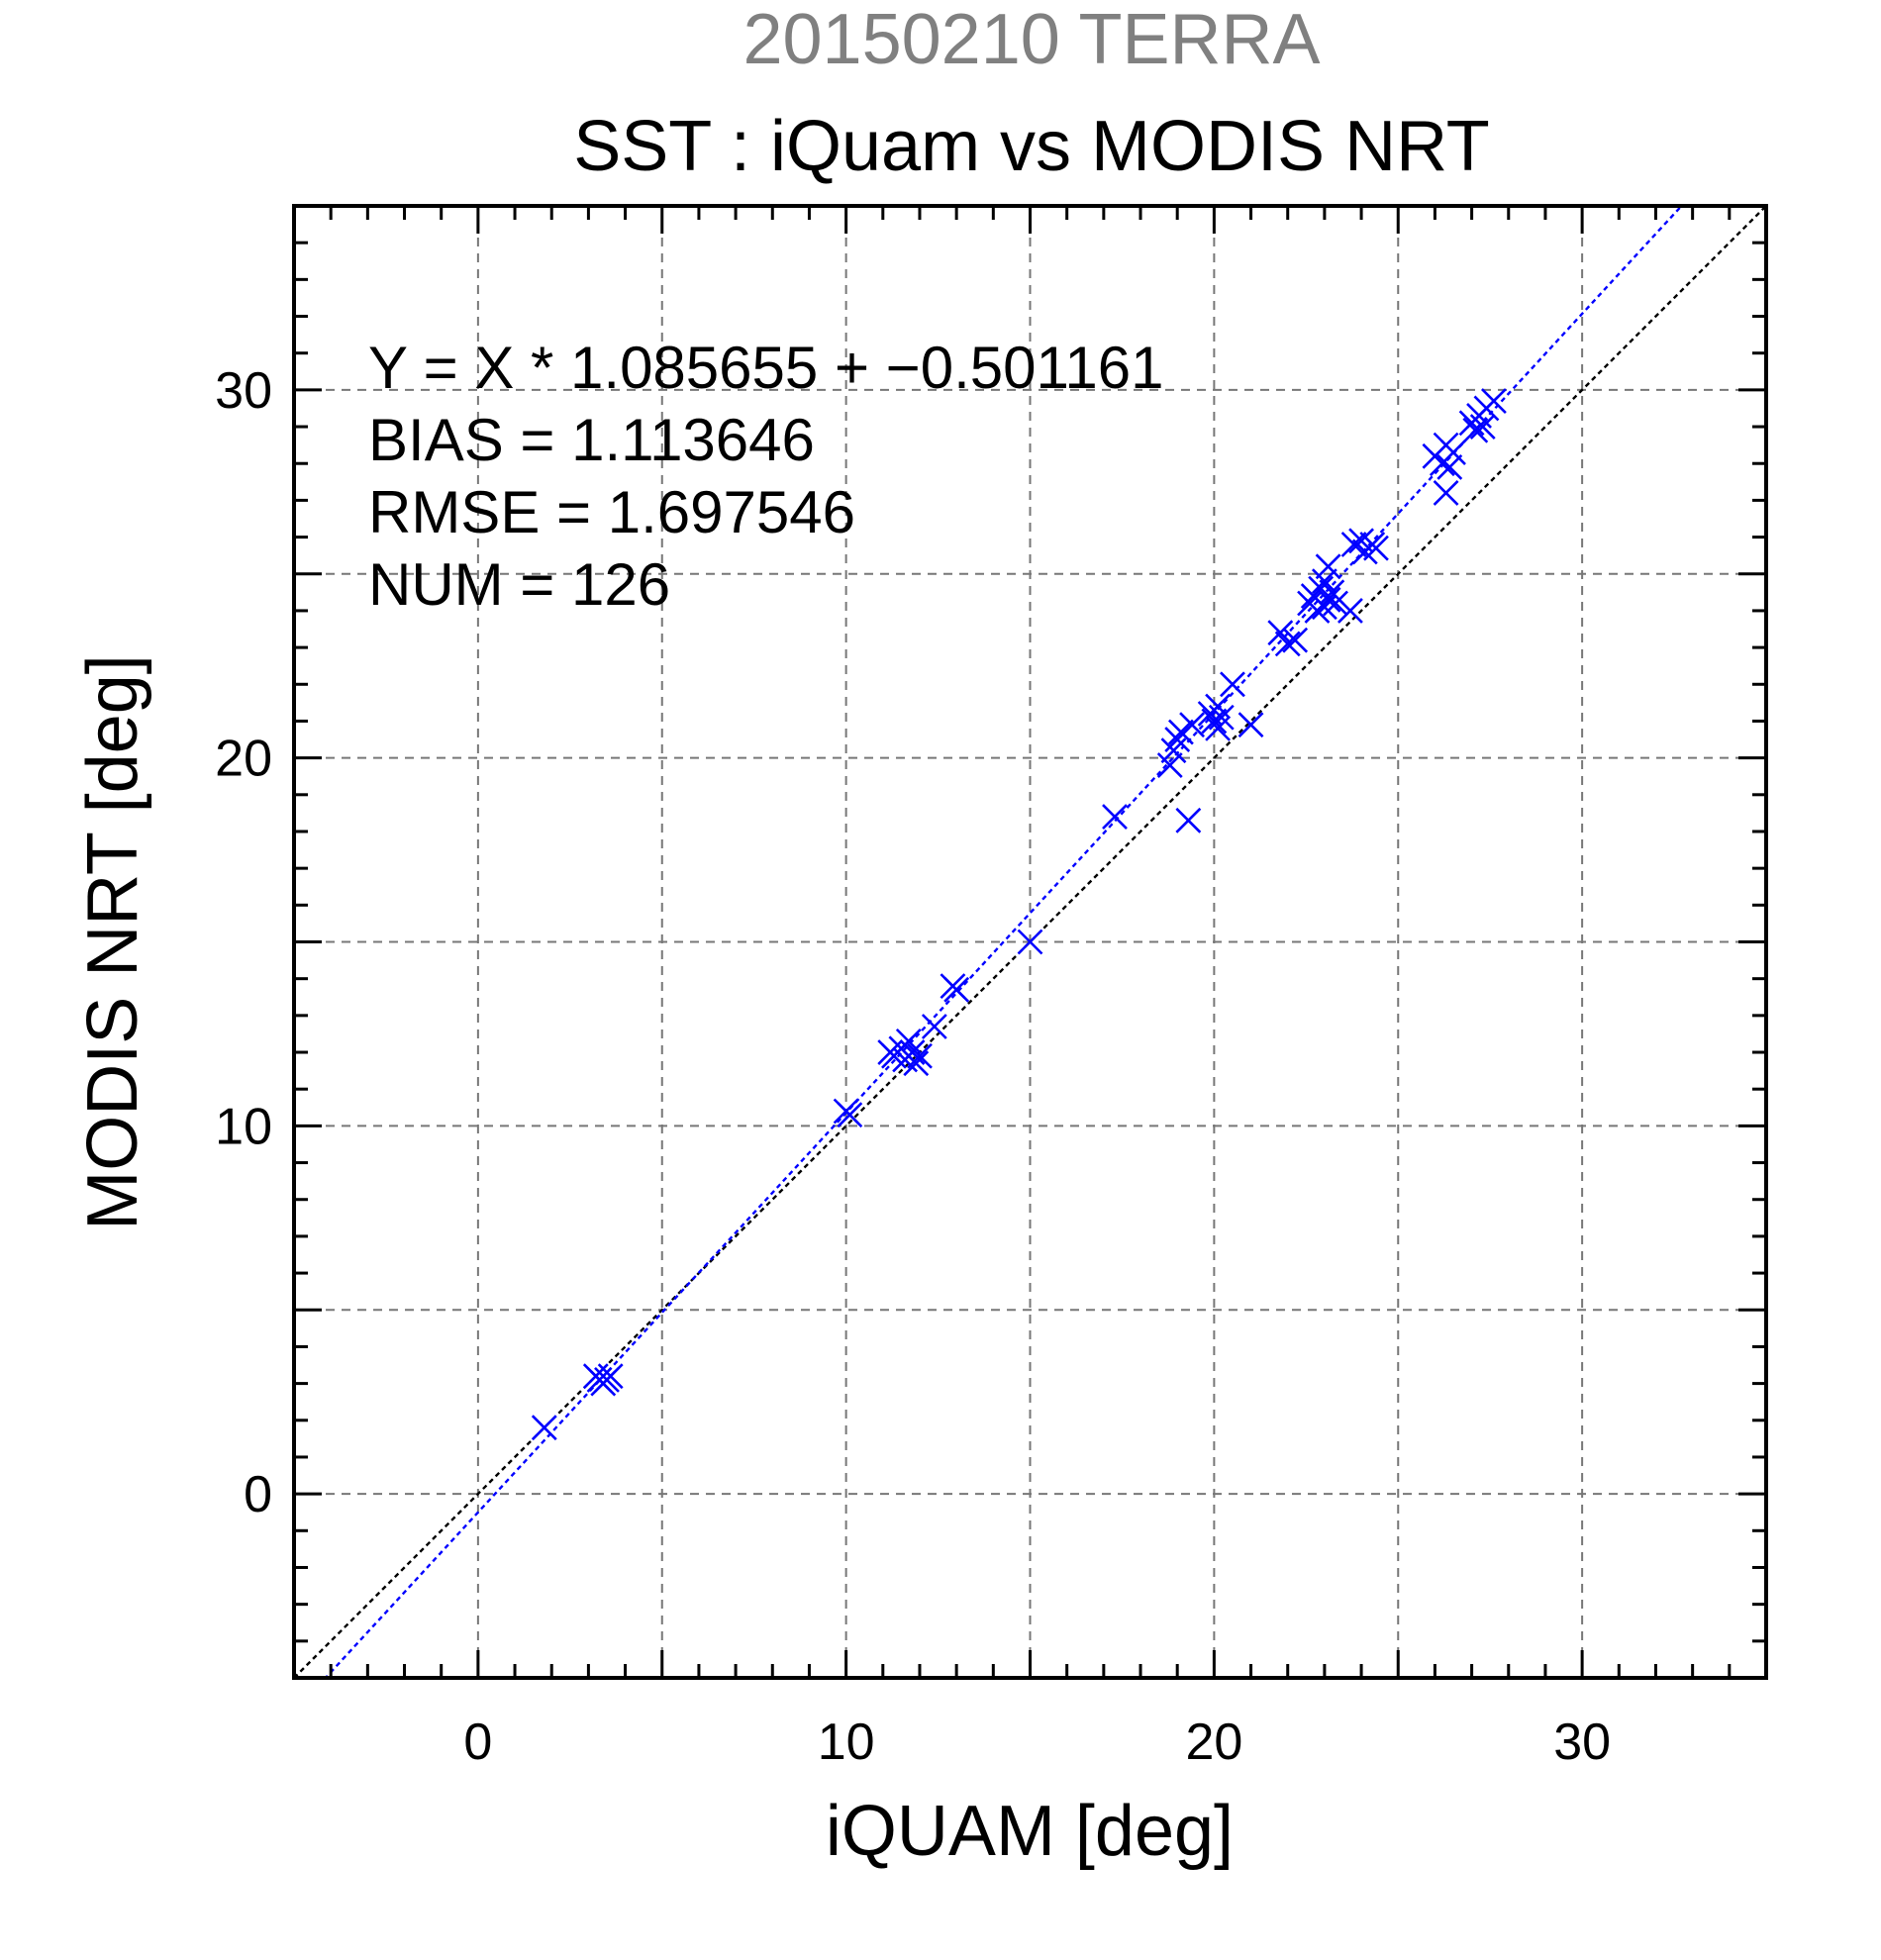 Image resolution: width=1881 pixels, height=1960 pixels. I want to click on stats-annotation-line: BIAS = 1.113646, so click(591, 440).